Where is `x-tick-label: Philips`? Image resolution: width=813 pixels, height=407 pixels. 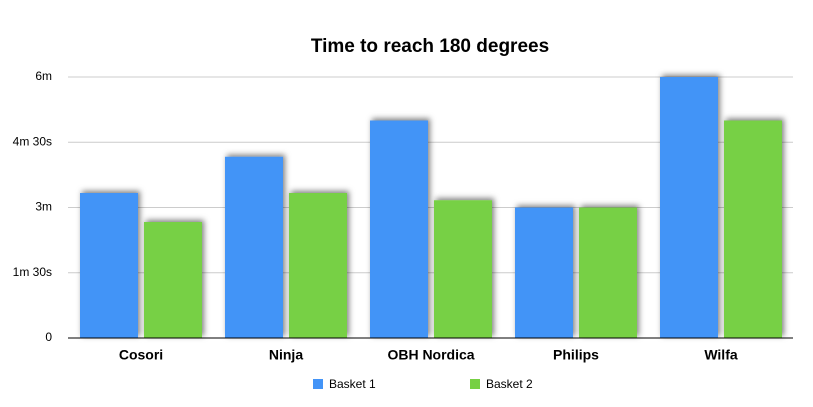 x-tick-label: Philips is located at coordinates (576, 355).